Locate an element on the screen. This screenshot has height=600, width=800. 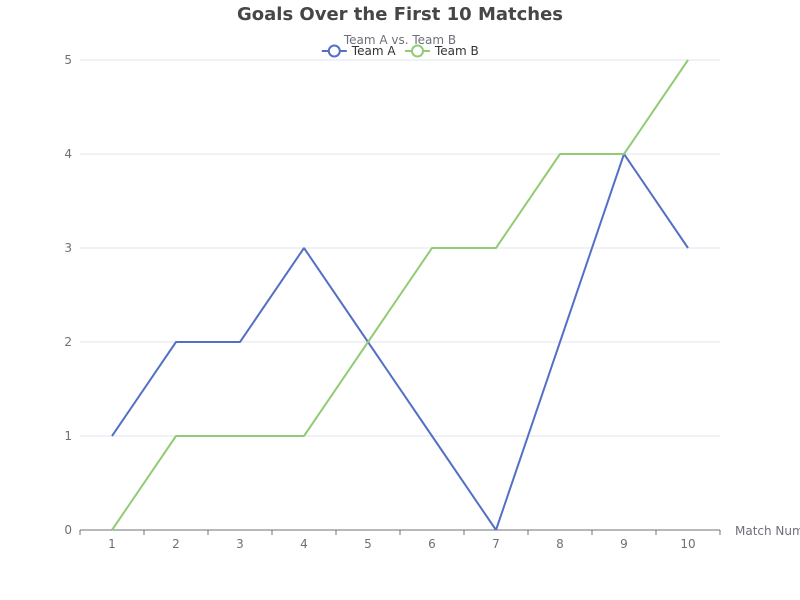
y-tick-label: 0 is located at coordinates (68, 530).